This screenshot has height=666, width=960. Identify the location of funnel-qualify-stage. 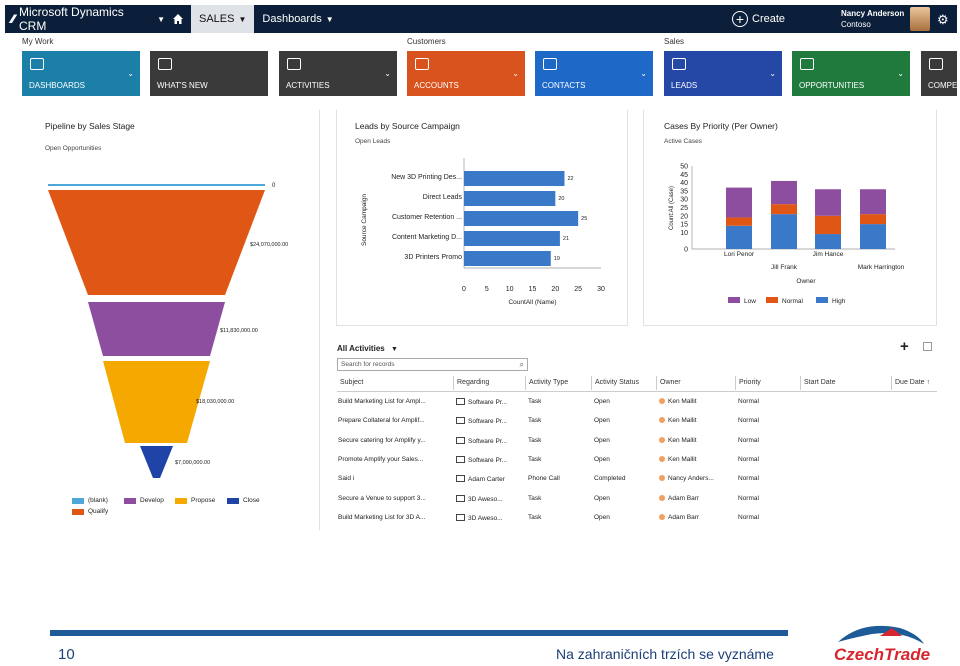
(156, 242).